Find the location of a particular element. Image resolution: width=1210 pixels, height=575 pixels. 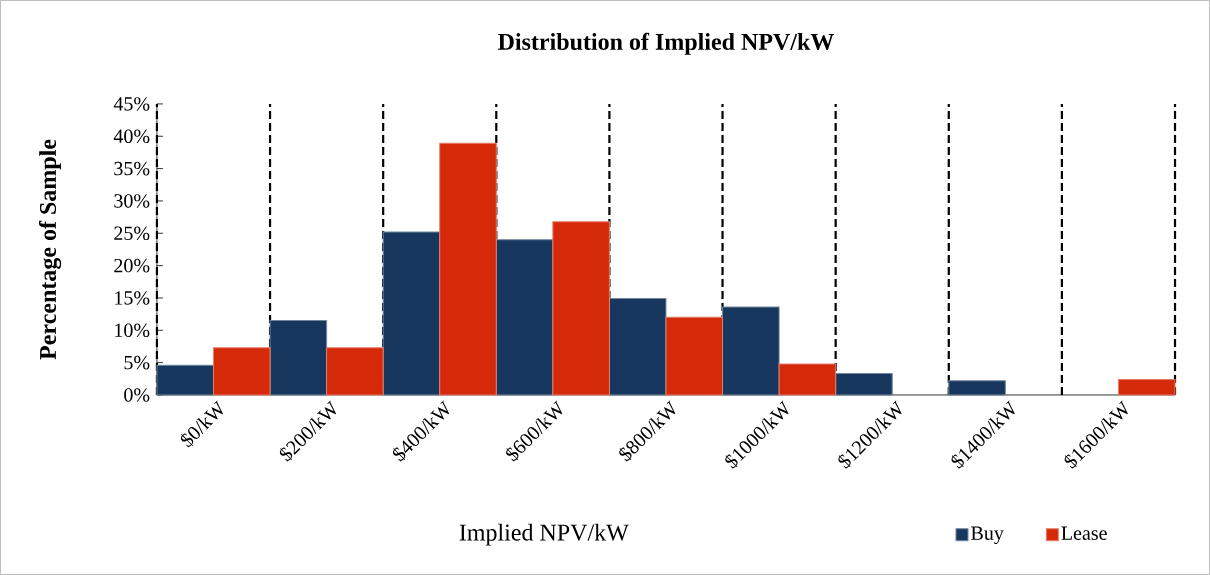

y-tick-label: 35% is located at coordinates (132, 168).